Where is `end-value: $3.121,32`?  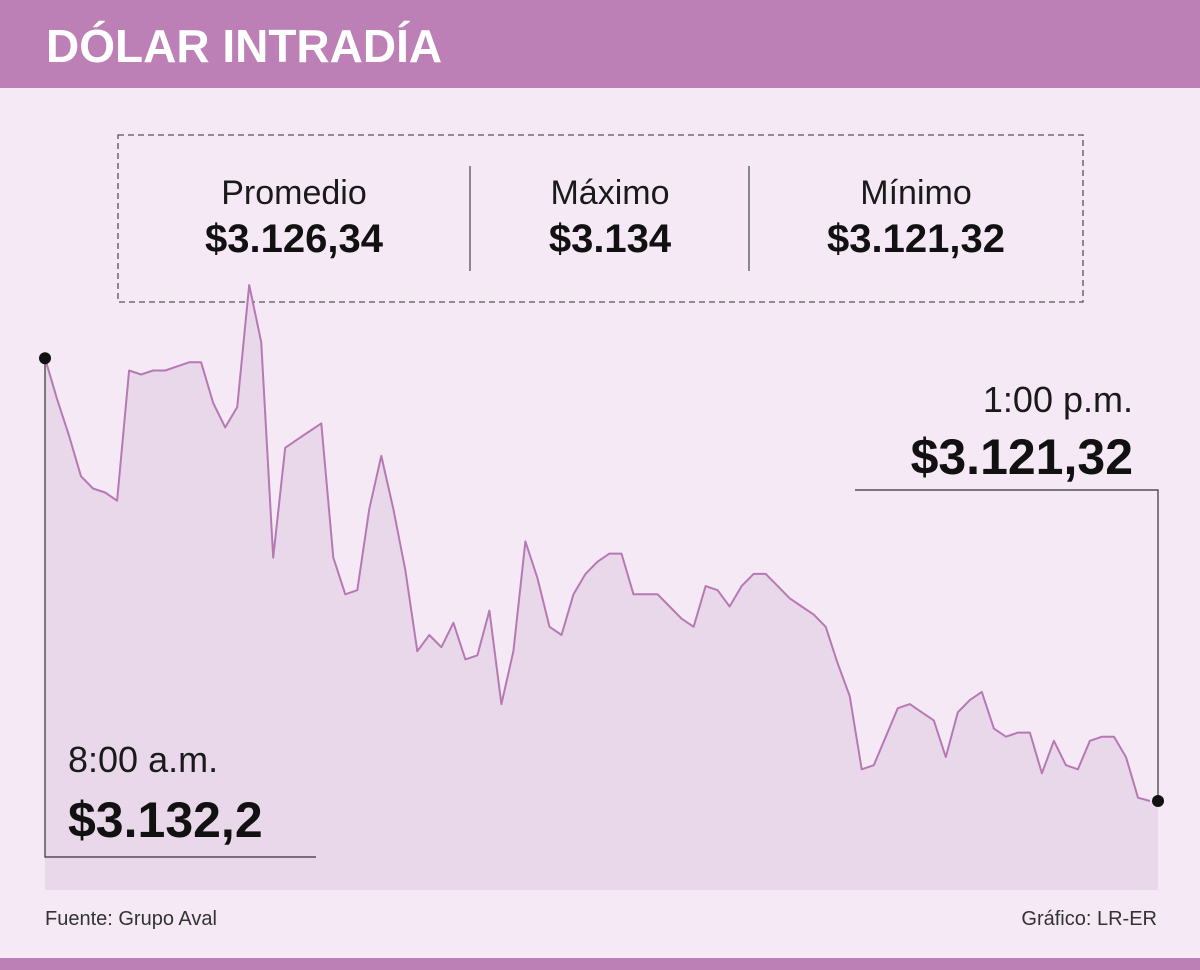 end-value: $3.121,32 is located at coordinates (1022, 457).